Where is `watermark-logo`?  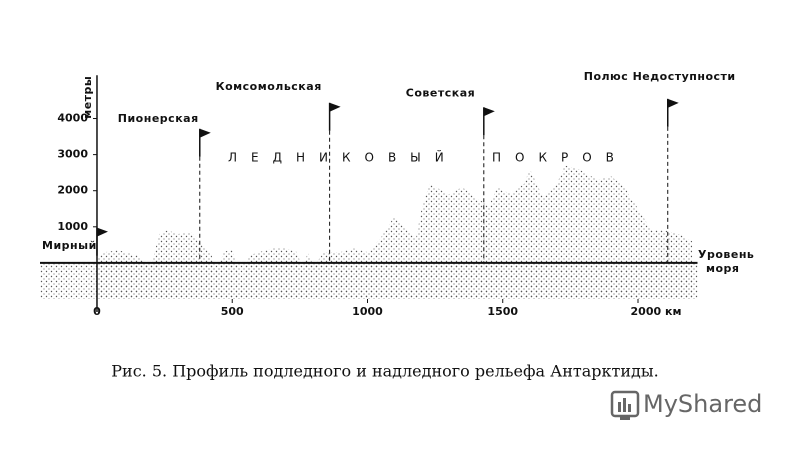
watermark-logo is located at coordinates (625, 405).